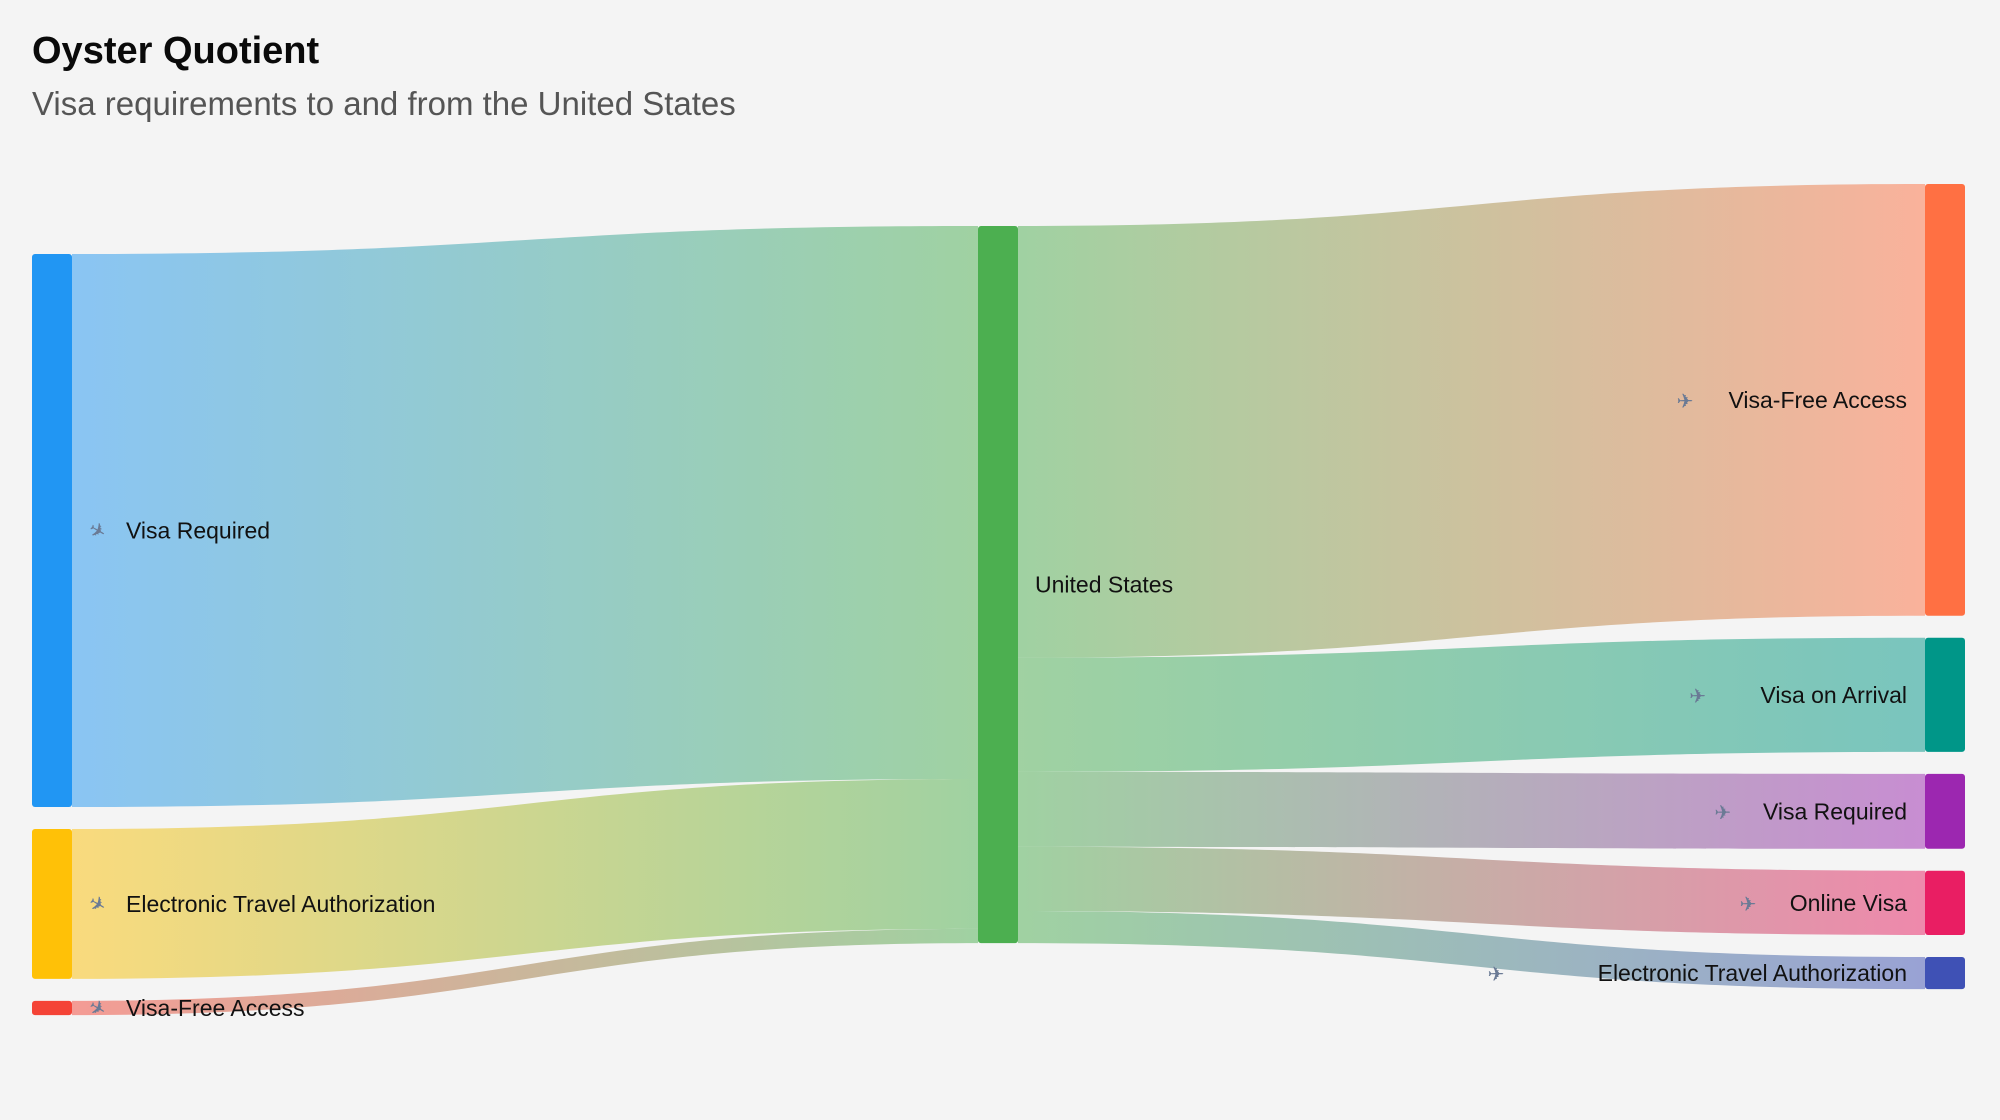 The width and height of the screenshot is (2000, 1120). What do you see at coordinates (1471, 891) in the screenshot?
I see `sankey-link-united_states-to-out_online_visa` at bounding box center [1471, 891].